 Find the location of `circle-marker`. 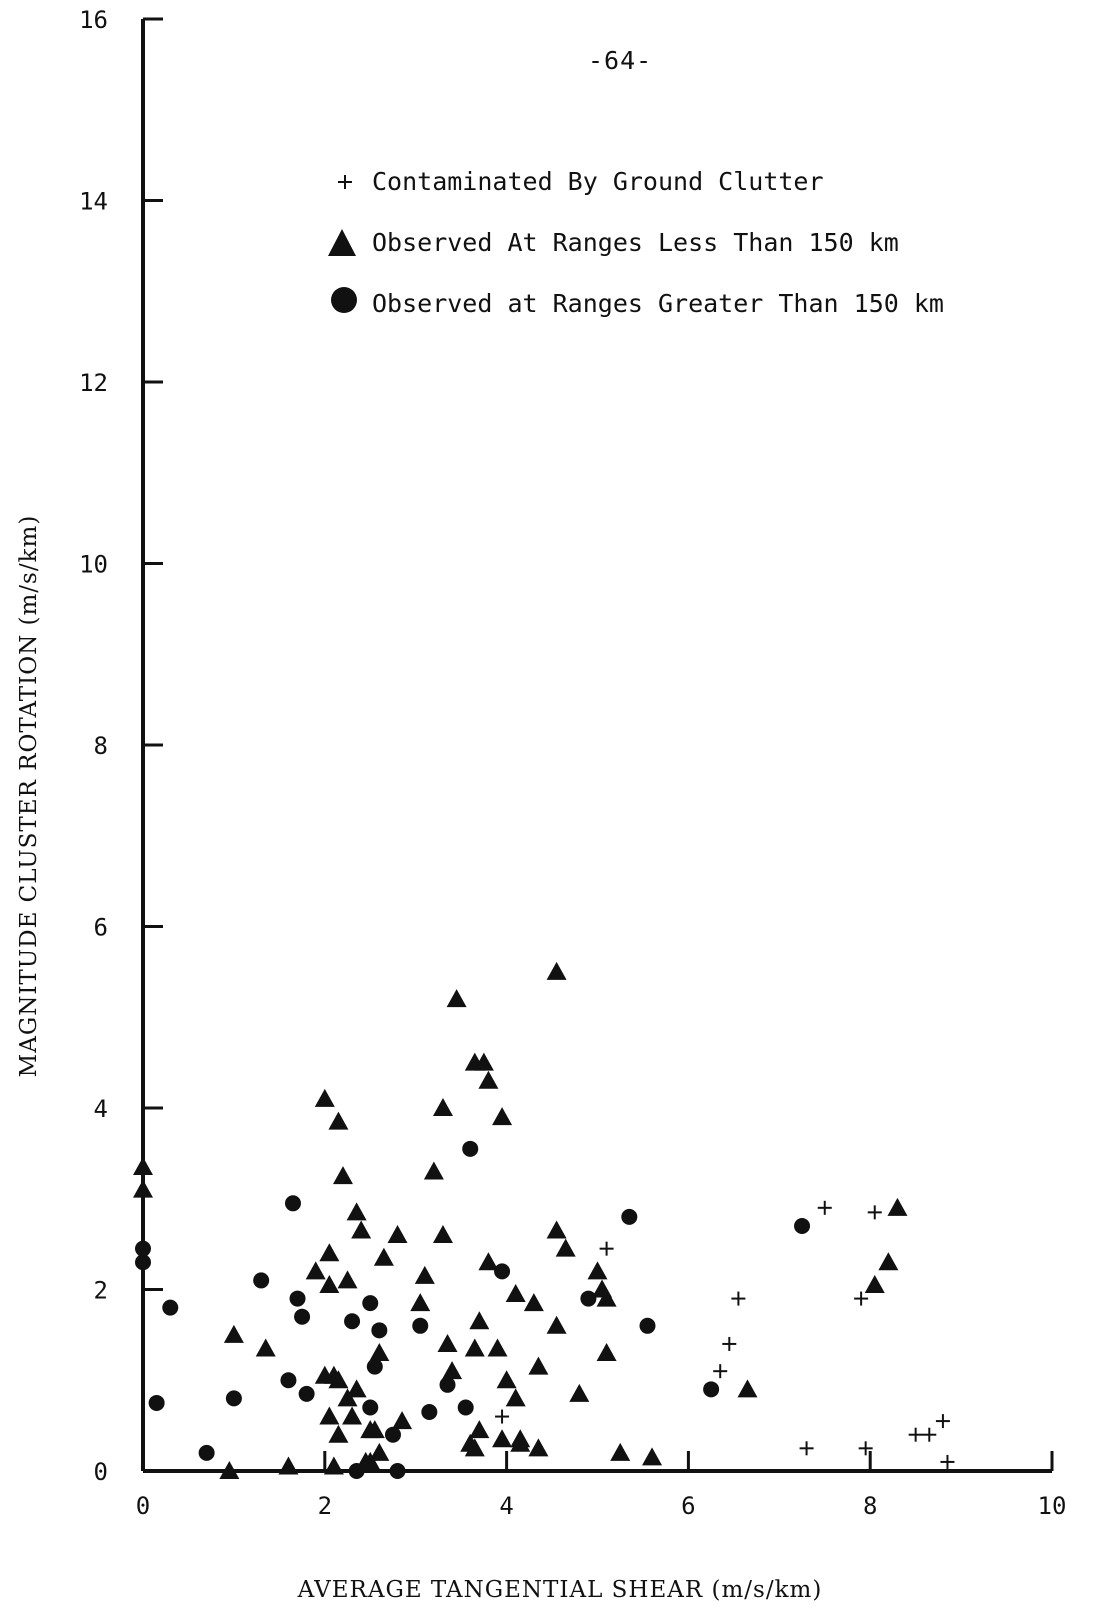

circle-marker is located at coordinates (344, 300).